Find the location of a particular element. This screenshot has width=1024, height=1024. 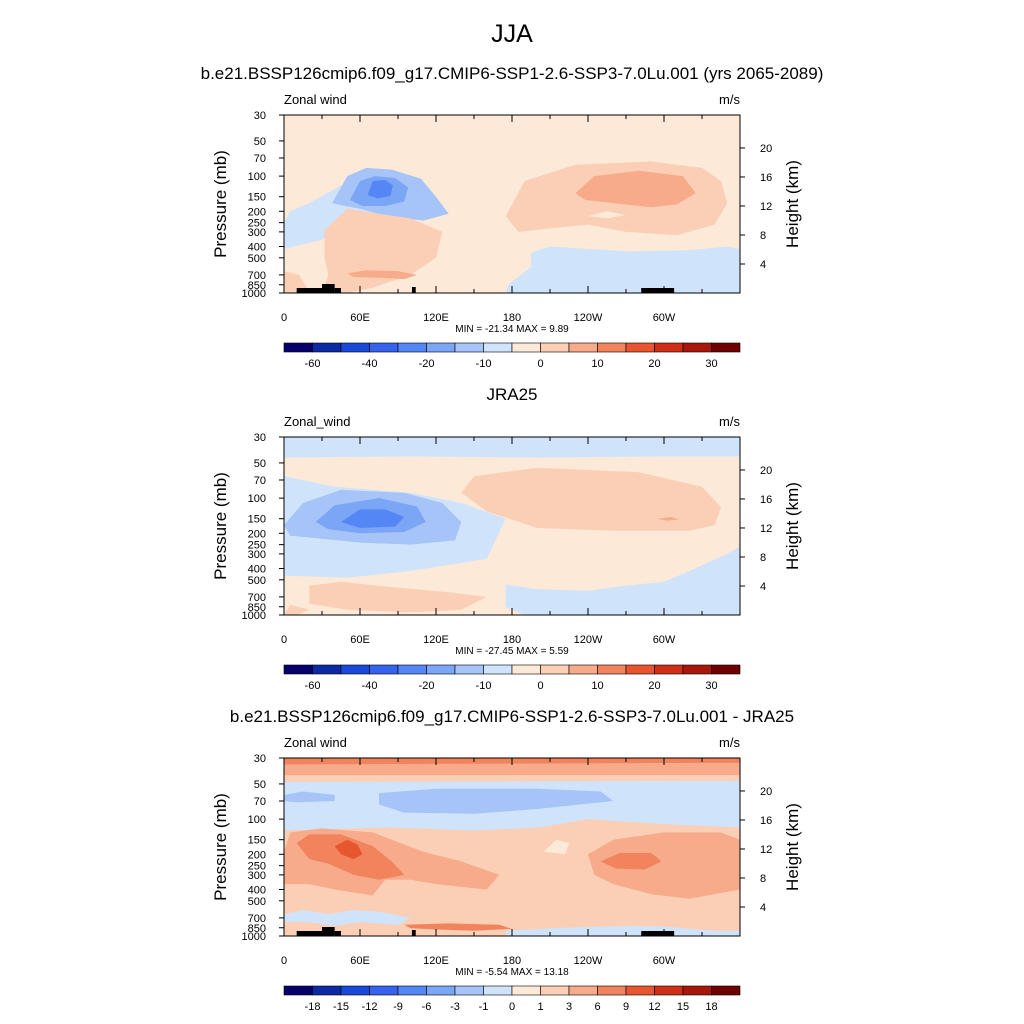

colorbar-label: -40 is located at coordinates (370, 686).